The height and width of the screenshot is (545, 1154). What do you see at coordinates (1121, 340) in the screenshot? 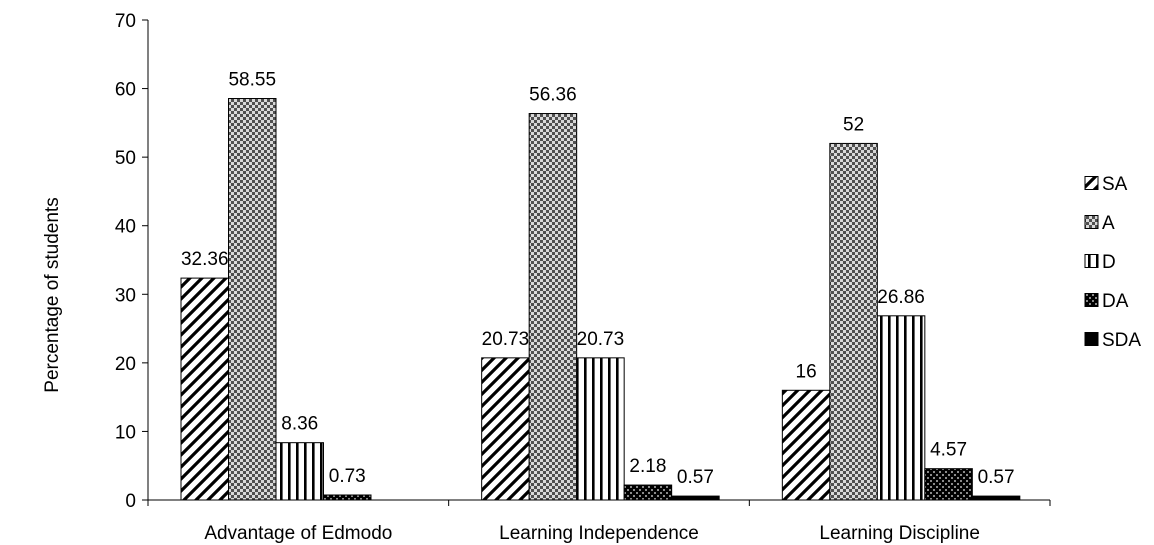
I see `legend-label: SDA` at bounding box center [1121, 340].